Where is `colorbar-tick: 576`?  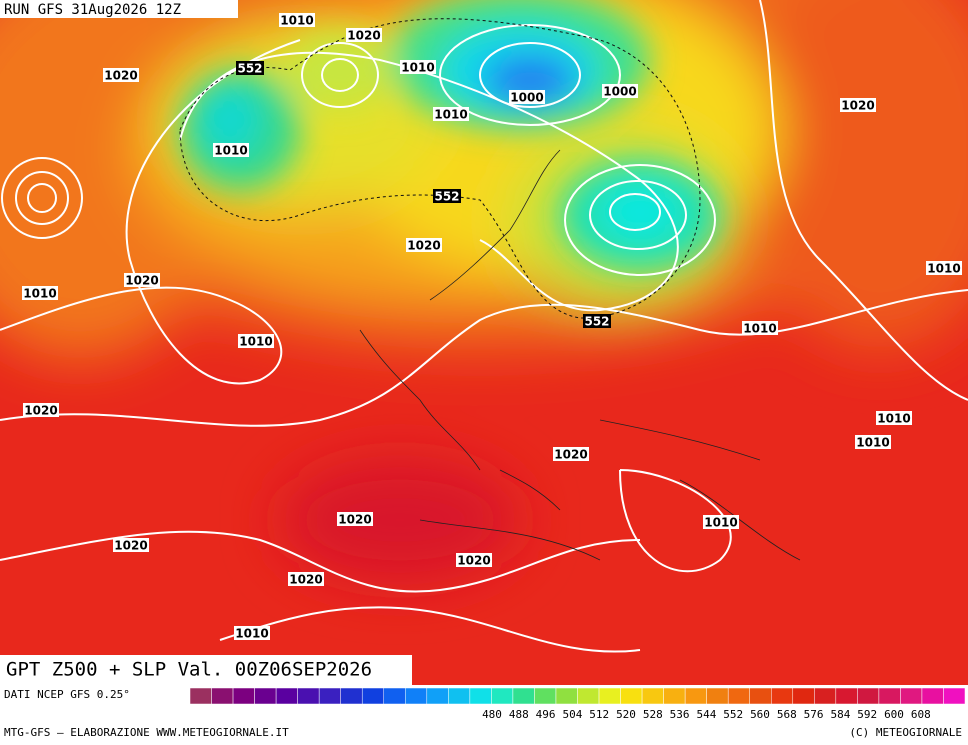
colorbar-tick: 576 is located at coordinates (814, 714).